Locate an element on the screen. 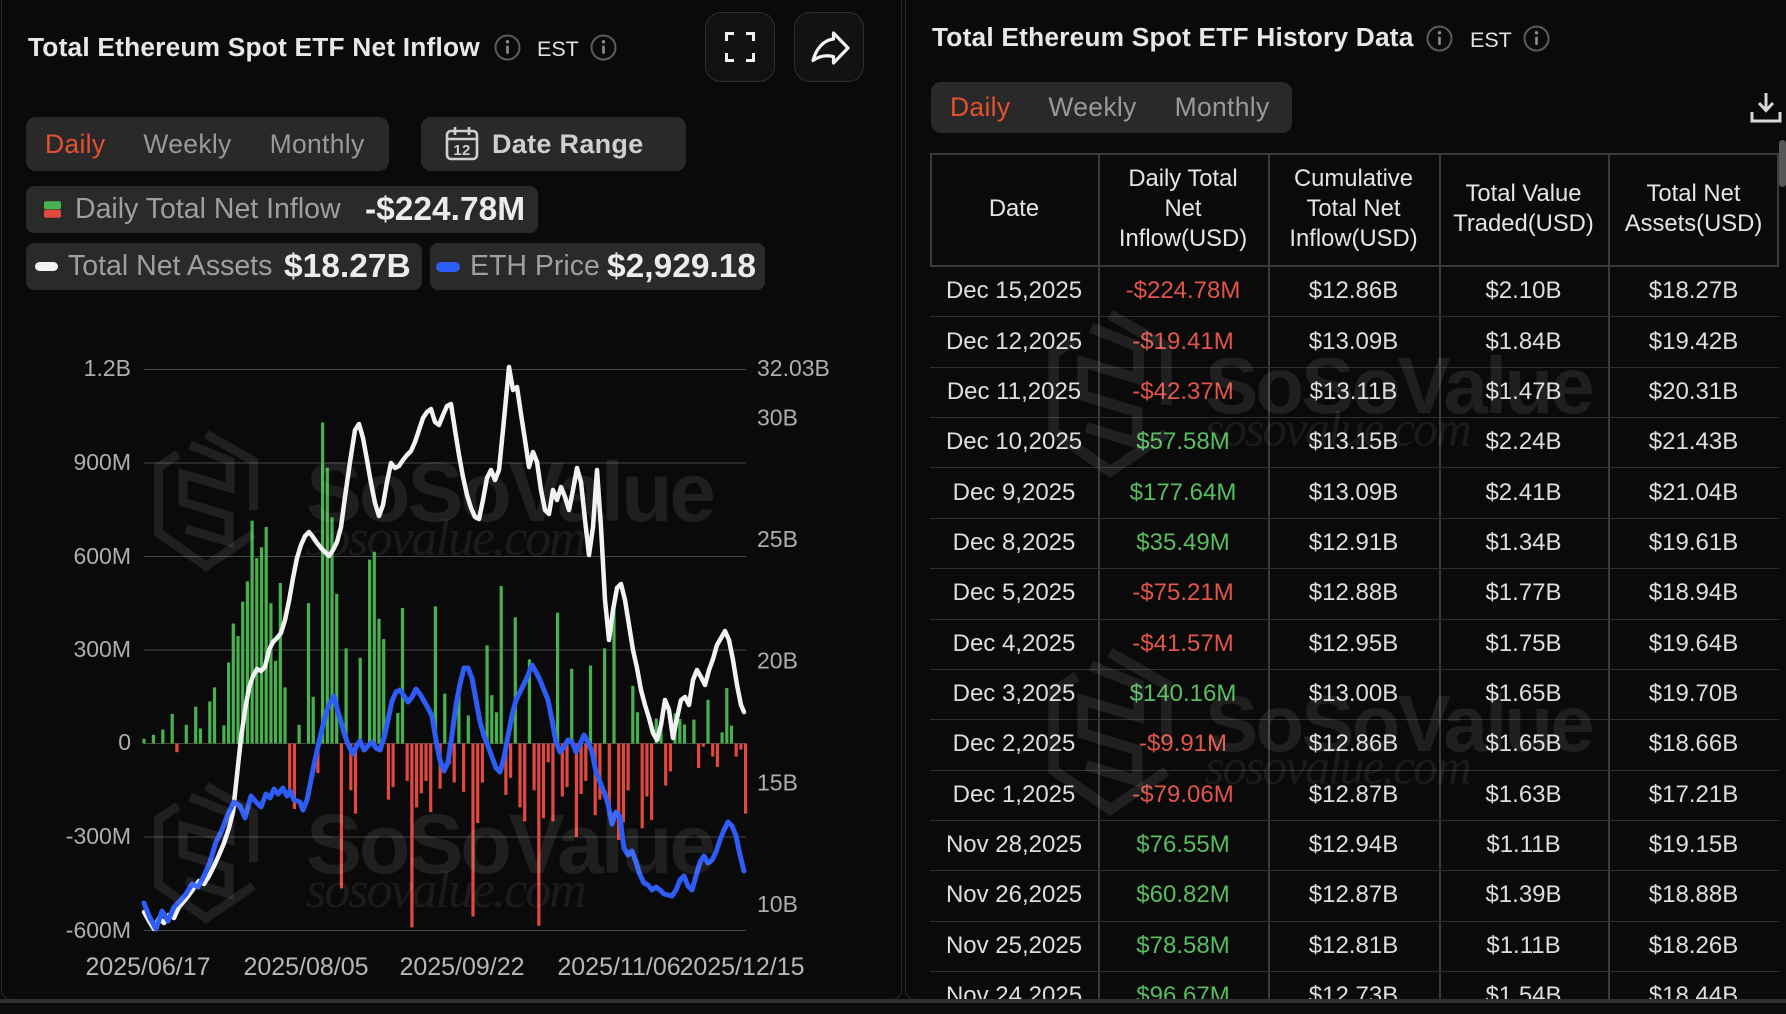 The width and height of the screenshot is (1786, 1014). svg-text: 32.03B is located at coordinates (793, 368).